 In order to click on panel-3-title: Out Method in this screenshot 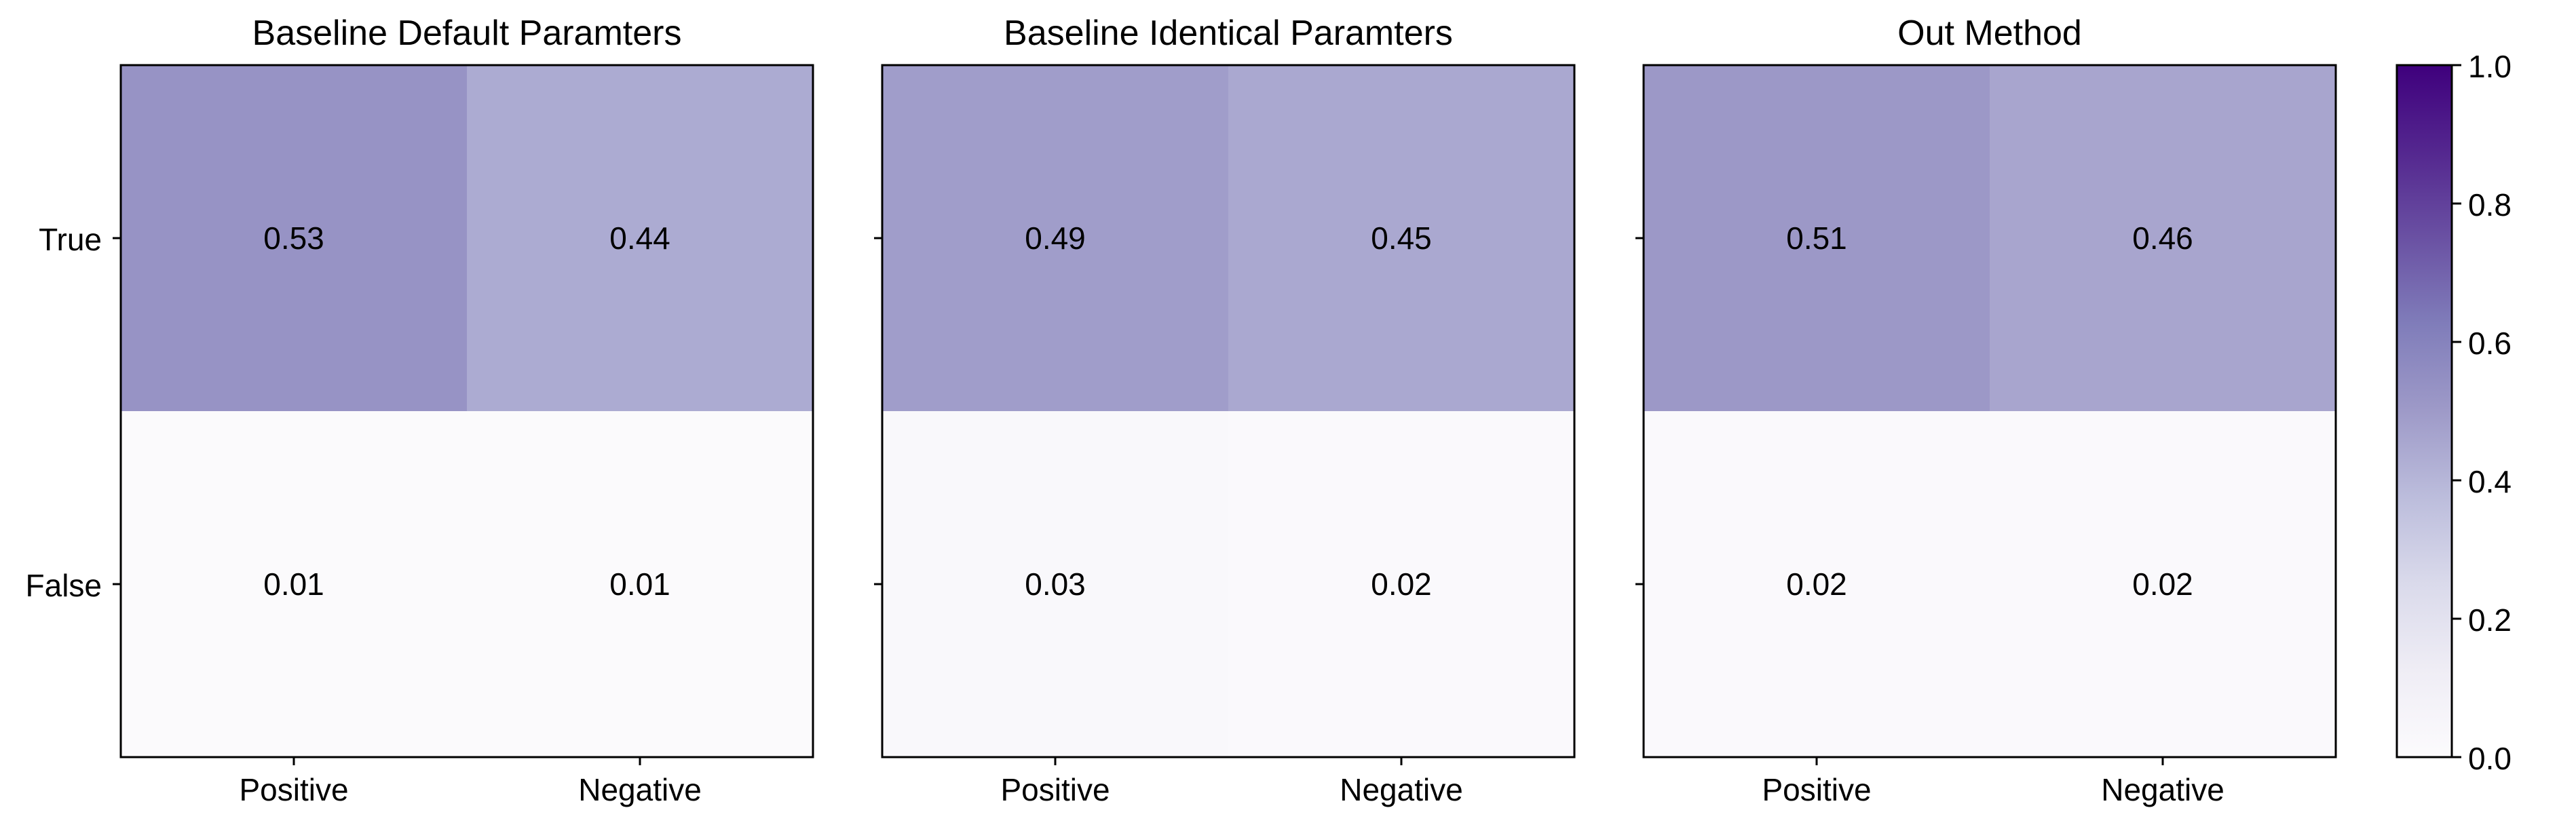, I will do `click(1989, 33)`.